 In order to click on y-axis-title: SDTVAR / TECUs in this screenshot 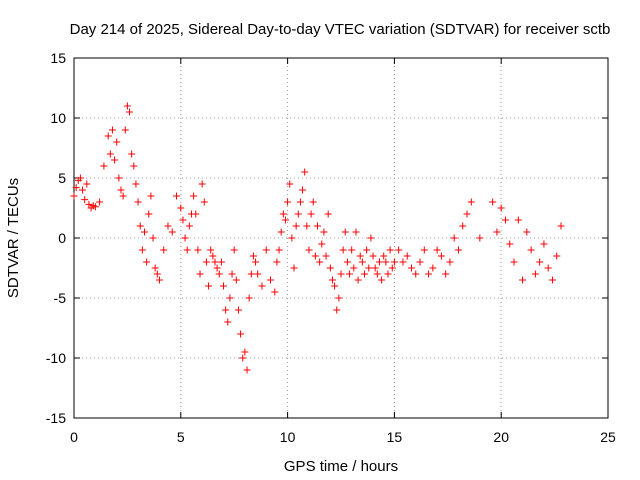, I will do `click(13, 238)`.